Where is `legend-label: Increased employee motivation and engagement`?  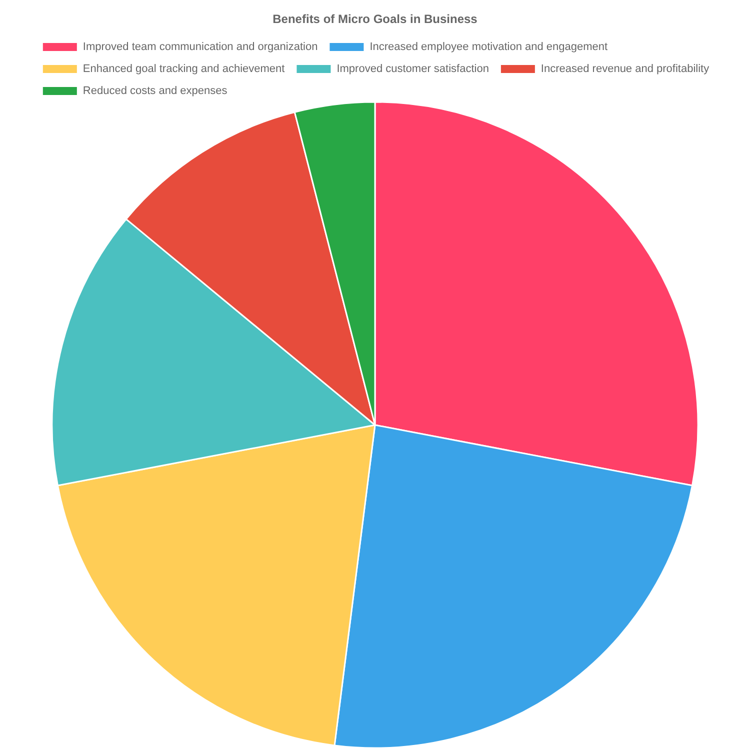
legend-label: Increased employee motivation and engagement is located at coordinates (489, 47).